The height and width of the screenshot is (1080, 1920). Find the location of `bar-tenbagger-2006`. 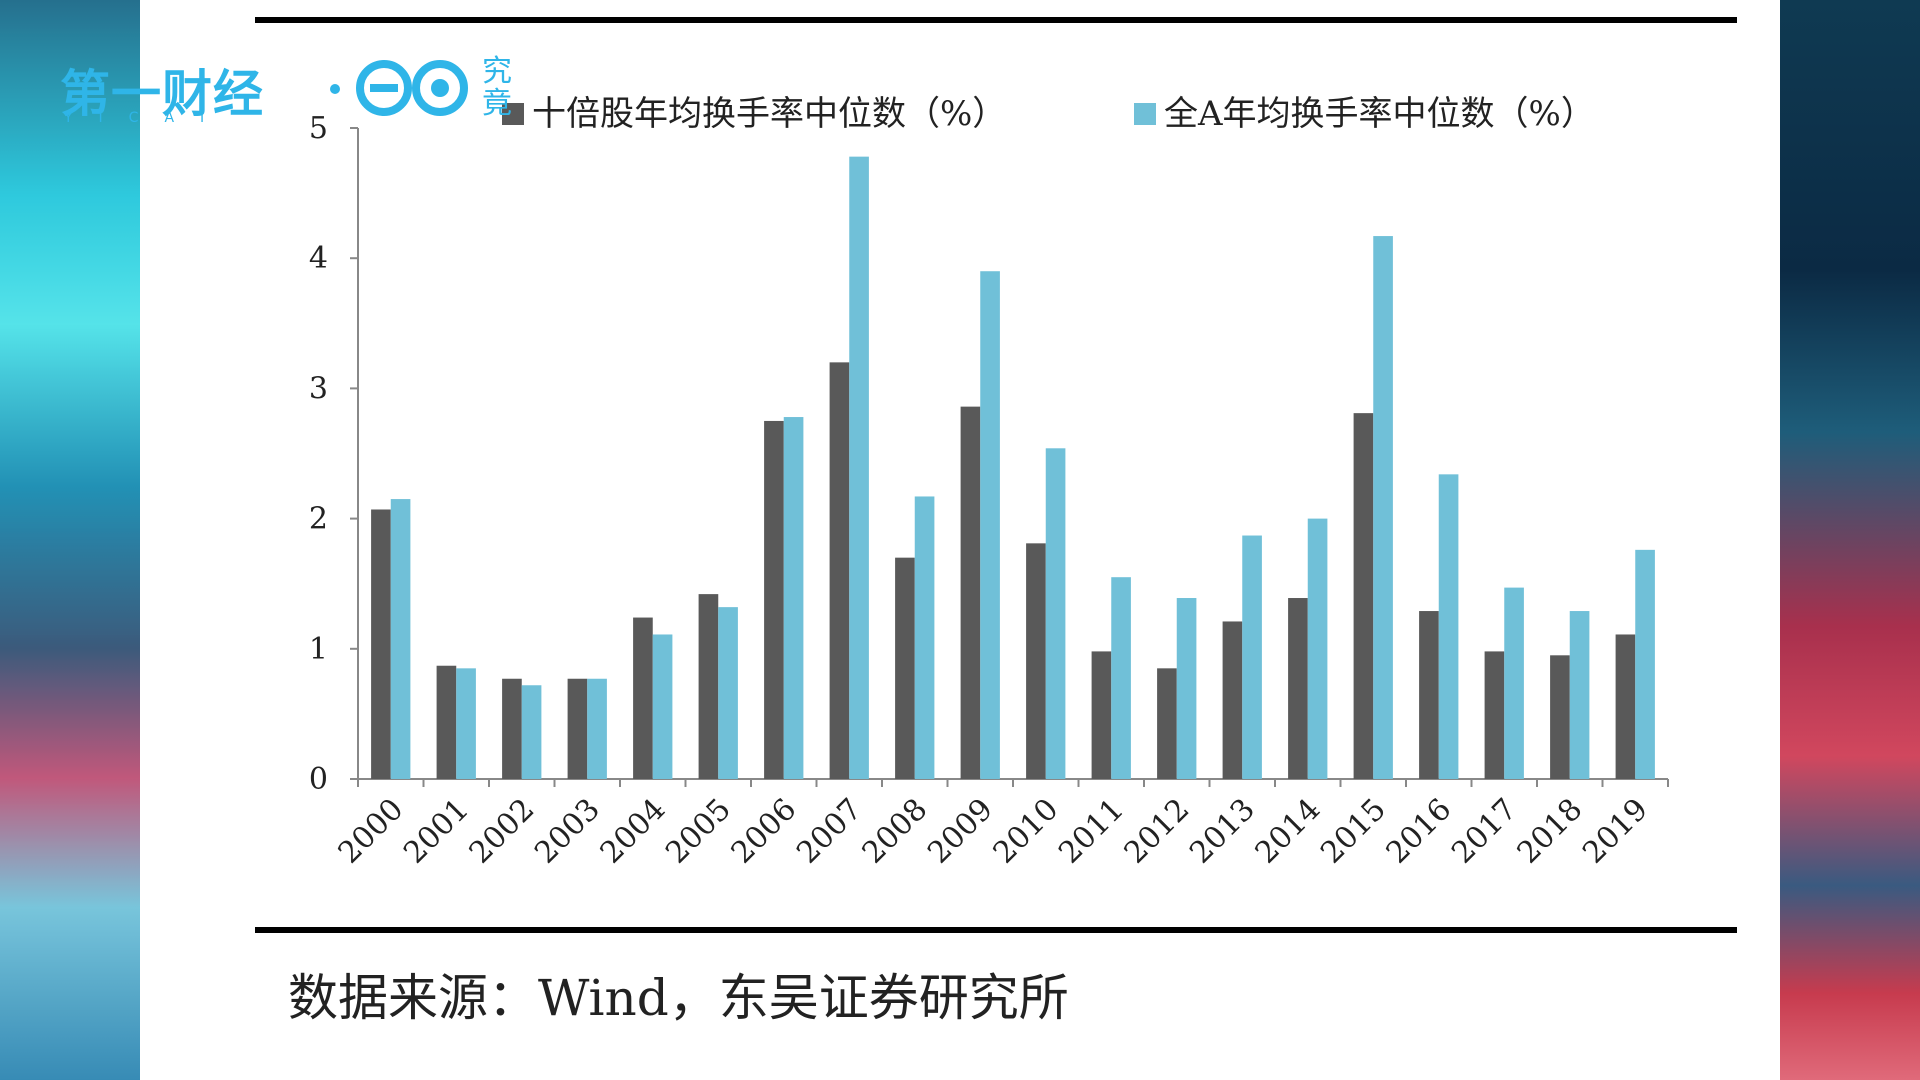

bar-tenbagger-2006 is located at coordinates (774, 599).